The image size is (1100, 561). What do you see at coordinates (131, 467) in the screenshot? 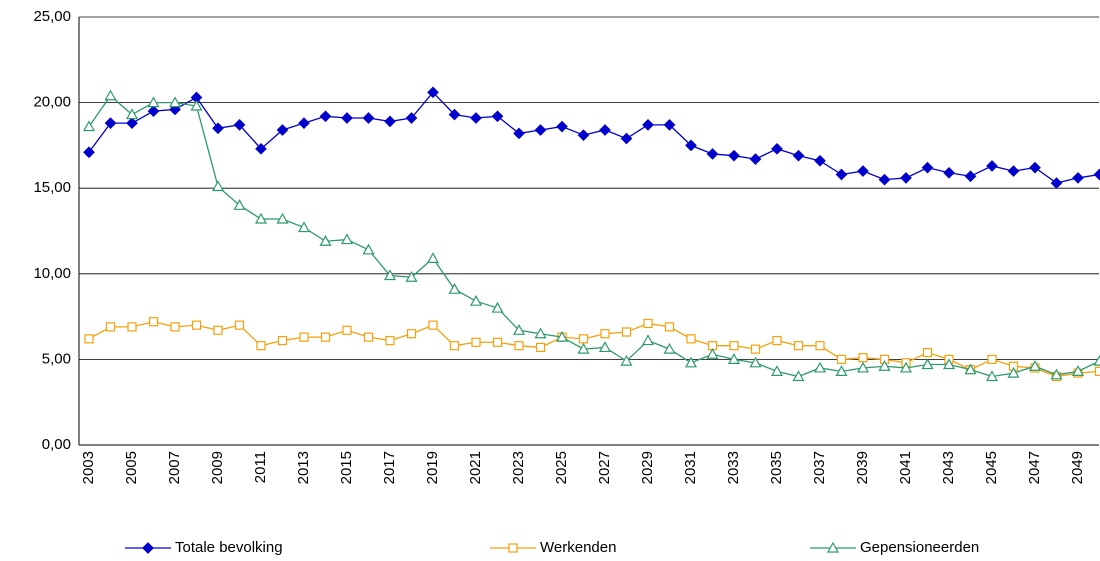
I see `x-tick-label: 2005` at bounding box center [131, 467].